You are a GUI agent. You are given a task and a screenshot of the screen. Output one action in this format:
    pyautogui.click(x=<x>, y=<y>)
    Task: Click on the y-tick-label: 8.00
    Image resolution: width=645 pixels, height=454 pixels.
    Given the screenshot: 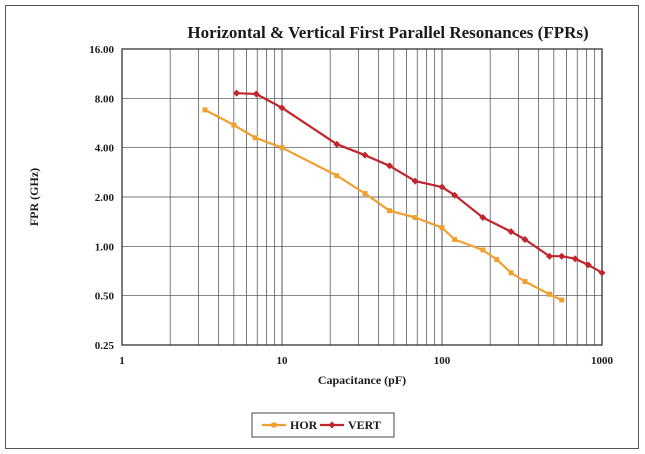 What is the action you would take?
    pyautogui.click(x=105, y=99)
    